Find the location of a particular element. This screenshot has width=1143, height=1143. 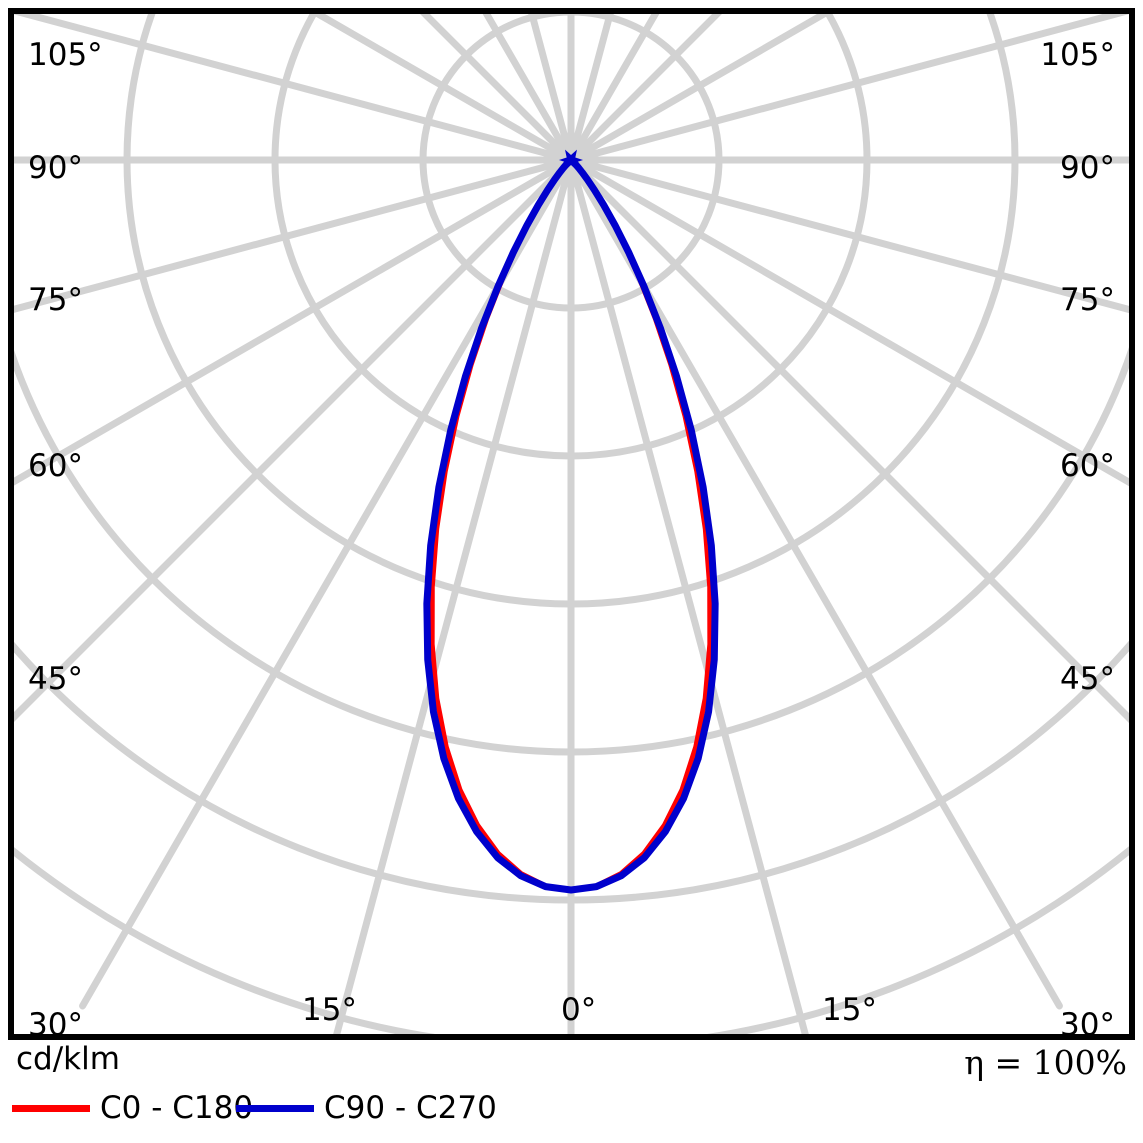

angle-label-left-45: 45° is located at coordinates (55, 679).